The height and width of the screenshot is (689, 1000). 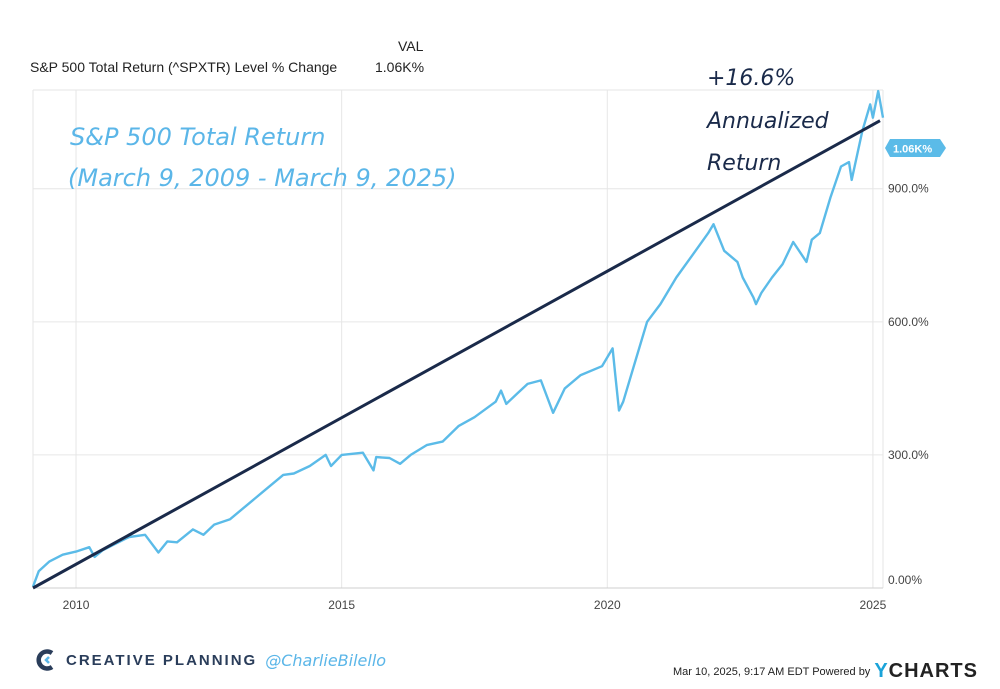 I want to click on legend-header: VAL, so click(x=411, y=46).